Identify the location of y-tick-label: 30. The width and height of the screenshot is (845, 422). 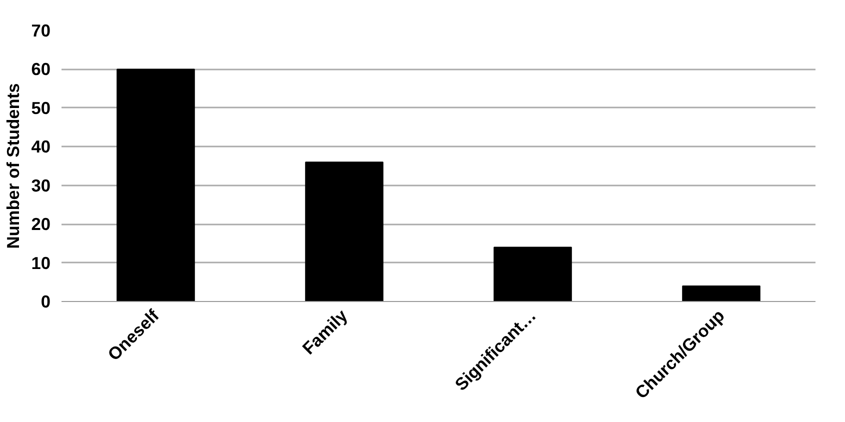
(41, 185).